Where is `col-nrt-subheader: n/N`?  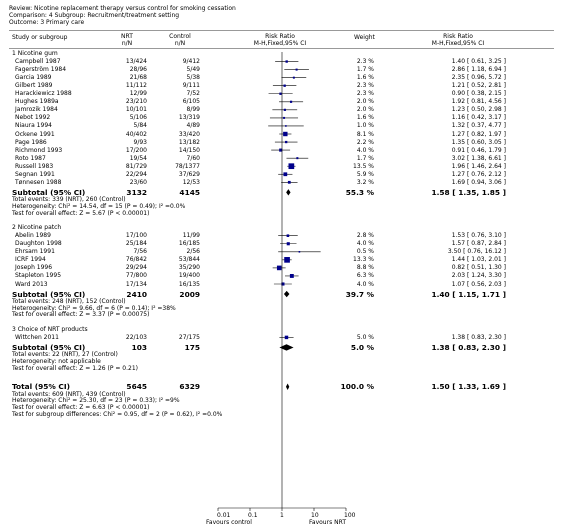 col-nrt-subheader: n/N is located at coordinates (127, 43).